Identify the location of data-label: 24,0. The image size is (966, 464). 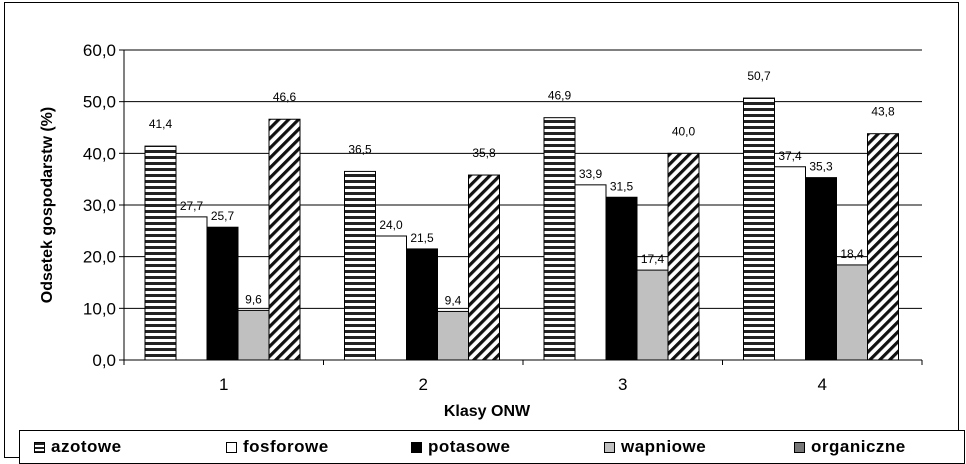
(391, 225).